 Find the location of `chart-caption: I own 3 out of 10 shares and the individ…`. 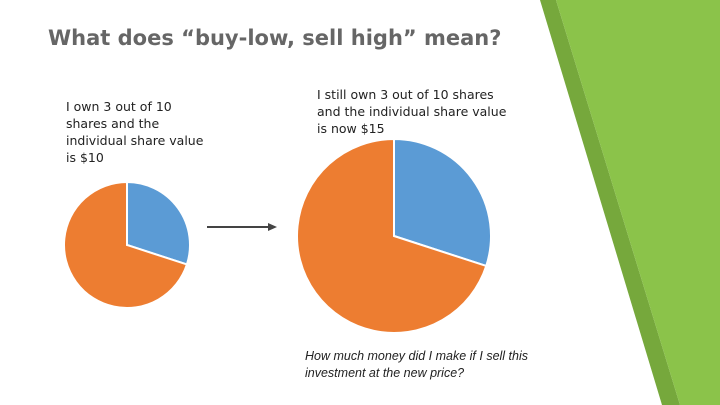

chart-caption: I own 3 out of 10 shares and the individ… is located at coordinates (135, 132).